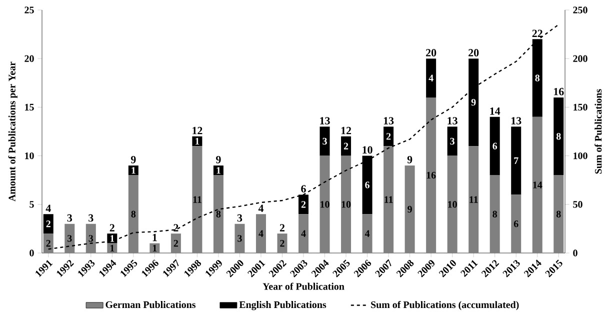 This screenshot has height=329, width=609. What do you see at coordinates (367, 150) in the screenshot?
I see `total-label: 10` at bounding box center [367, 150].